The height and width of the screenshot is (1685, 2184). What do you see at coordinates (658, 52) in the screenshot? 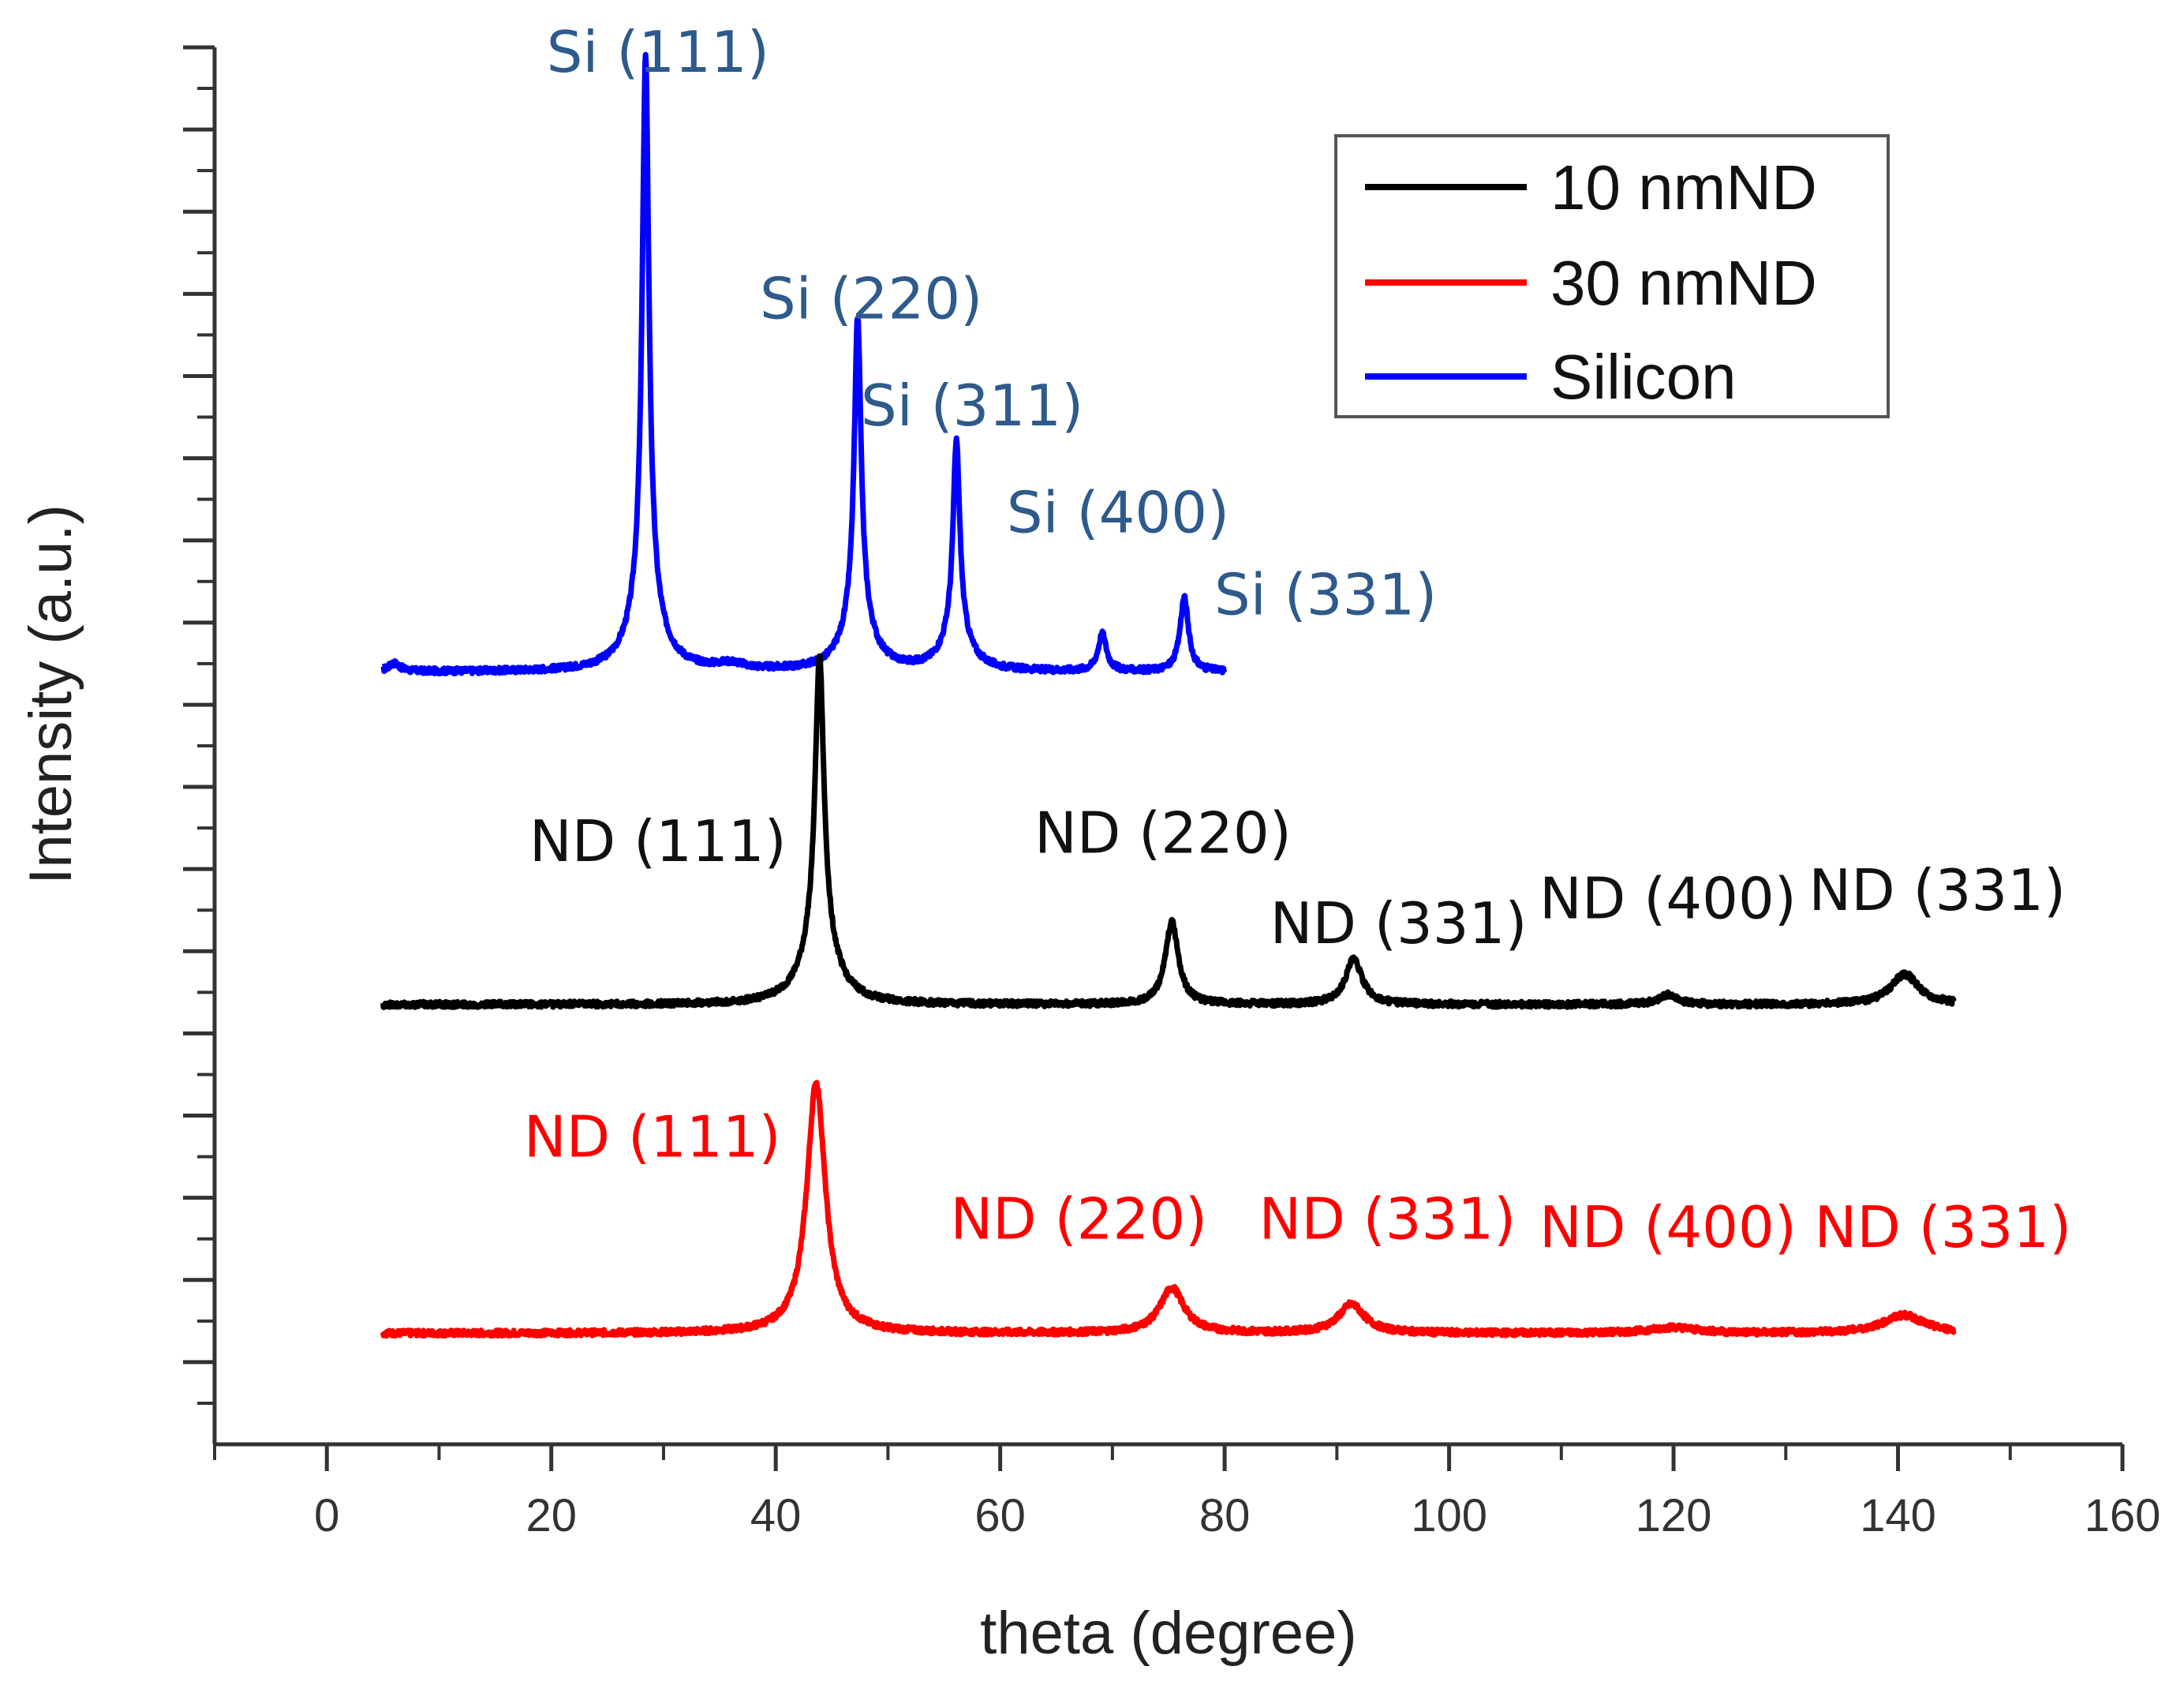
I see `peak-label-silicon: Si (111)` at bounding box center [658, 52].